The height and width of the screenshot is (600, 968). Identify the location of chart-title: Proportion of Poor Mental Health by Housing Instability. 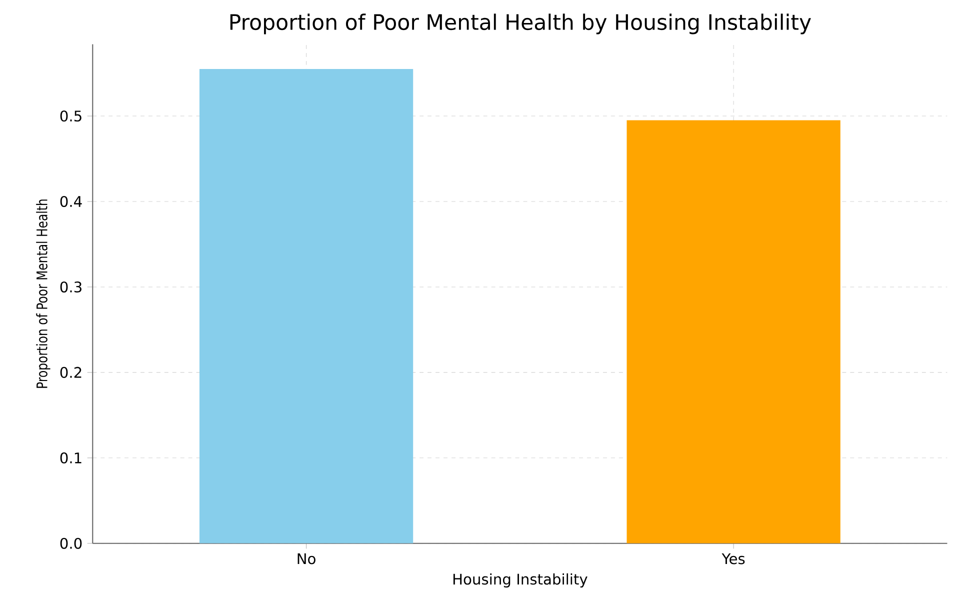
(520, 24).